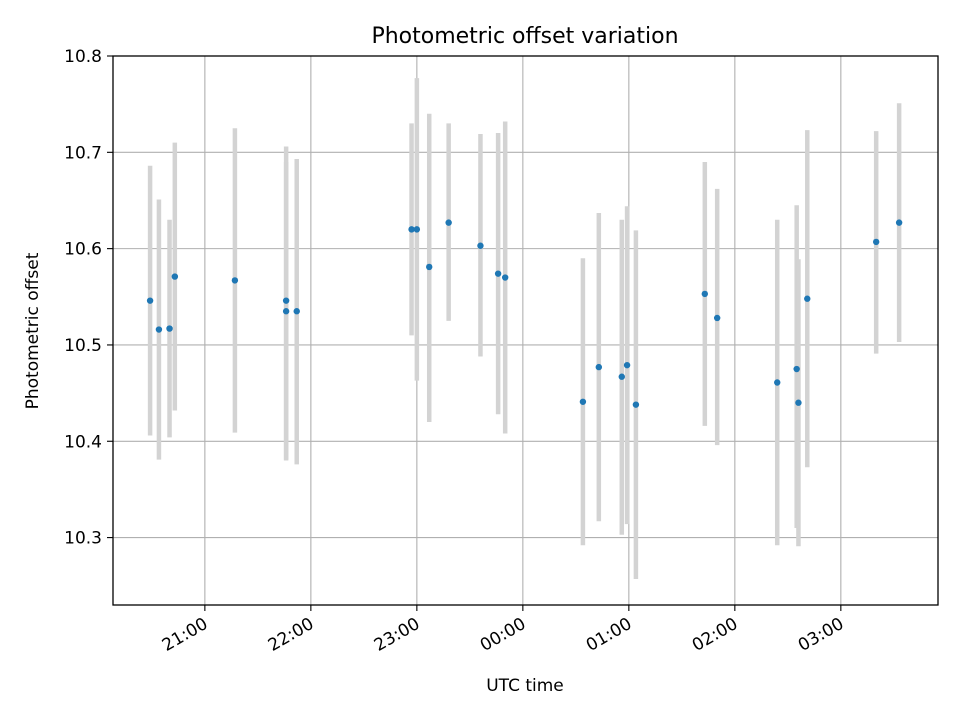  What do you see at coordinates (83, 250) in the screenshot?
I see `y-tick-label: 10.6` at bounding box center [83, 250].